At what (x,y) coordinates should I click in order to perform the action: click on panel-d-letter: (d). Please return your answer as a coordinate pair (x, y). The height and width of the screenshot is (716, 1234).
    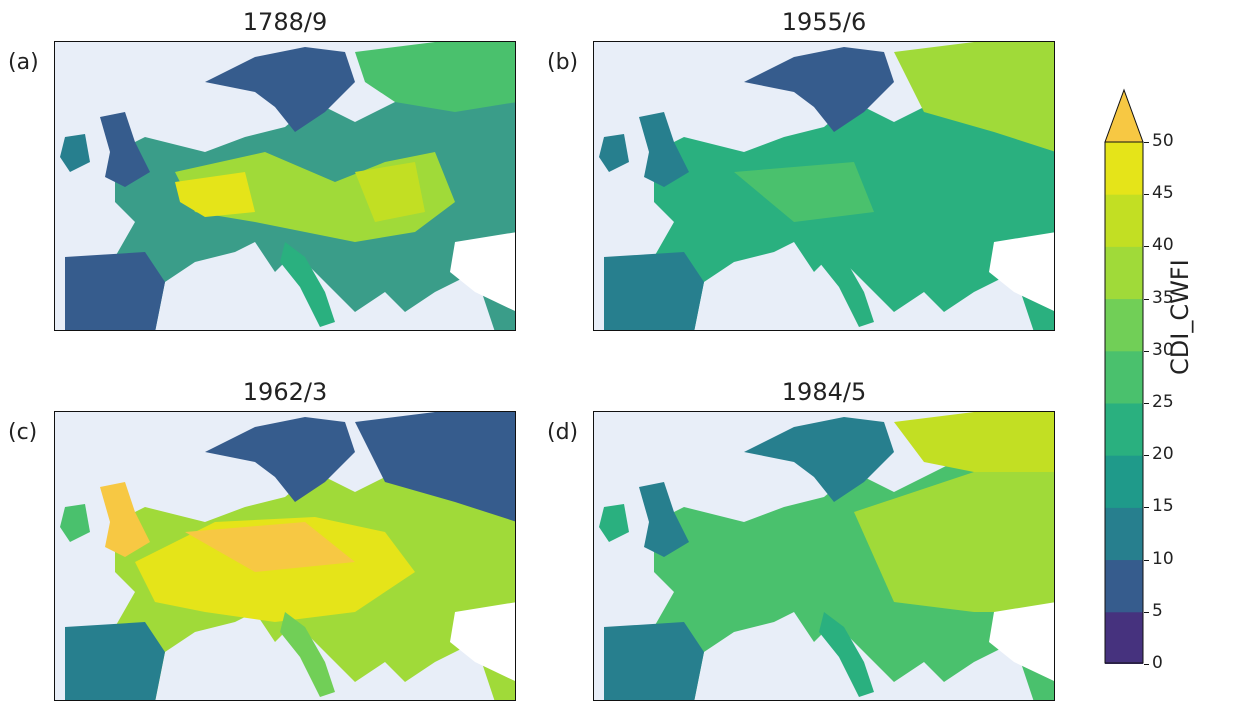
    Looking at the image, I should click on (563, 432).